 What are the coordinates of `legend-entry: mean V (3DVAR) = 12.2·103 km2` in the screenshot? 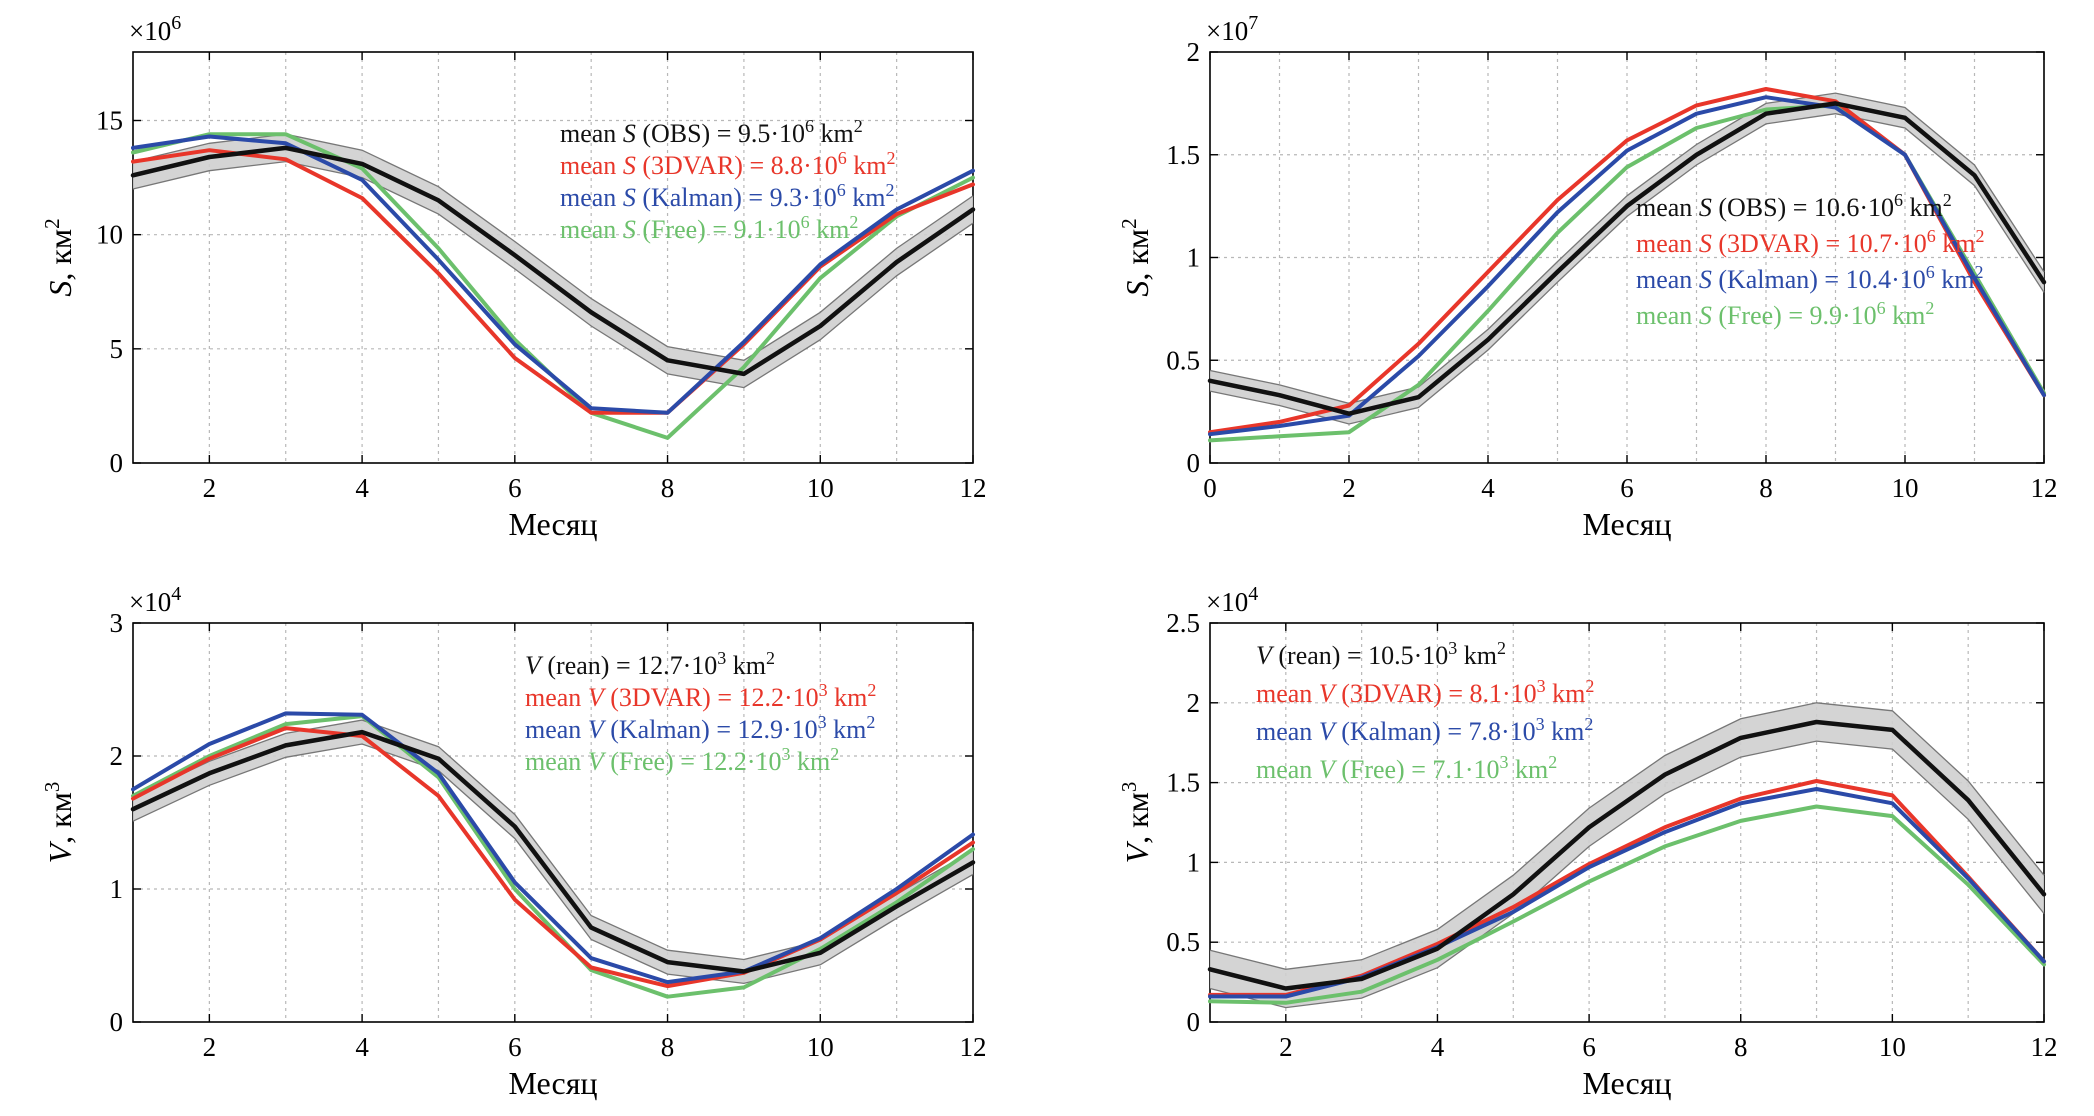 It's located at (700, 696).